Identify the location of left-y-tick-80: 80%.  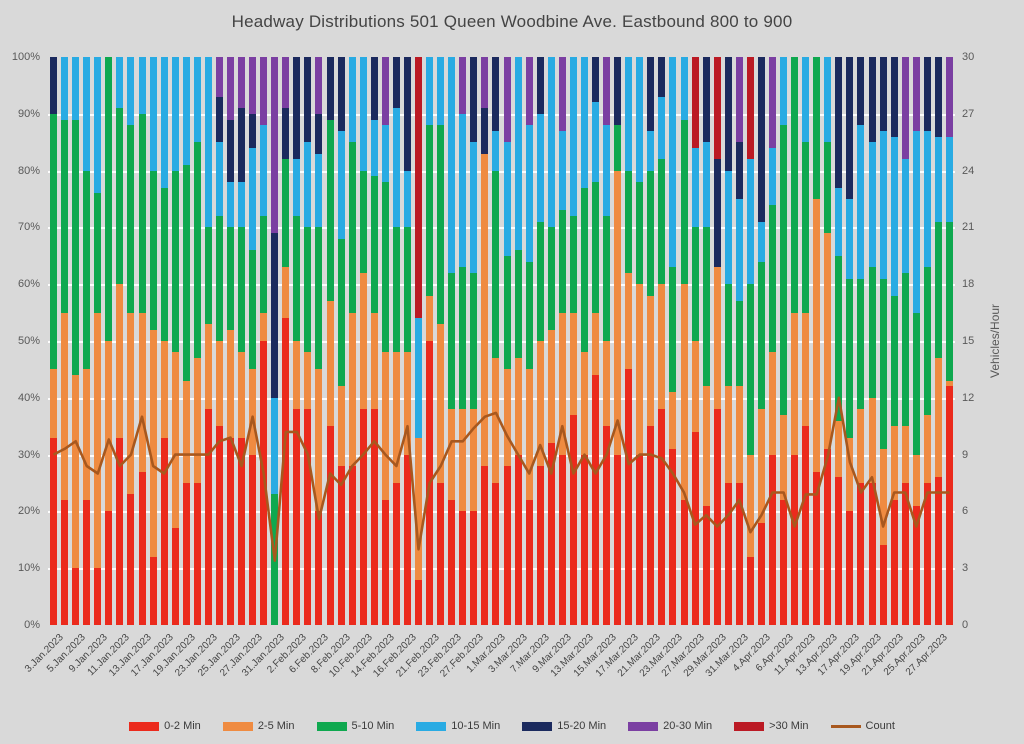
(28, 170).